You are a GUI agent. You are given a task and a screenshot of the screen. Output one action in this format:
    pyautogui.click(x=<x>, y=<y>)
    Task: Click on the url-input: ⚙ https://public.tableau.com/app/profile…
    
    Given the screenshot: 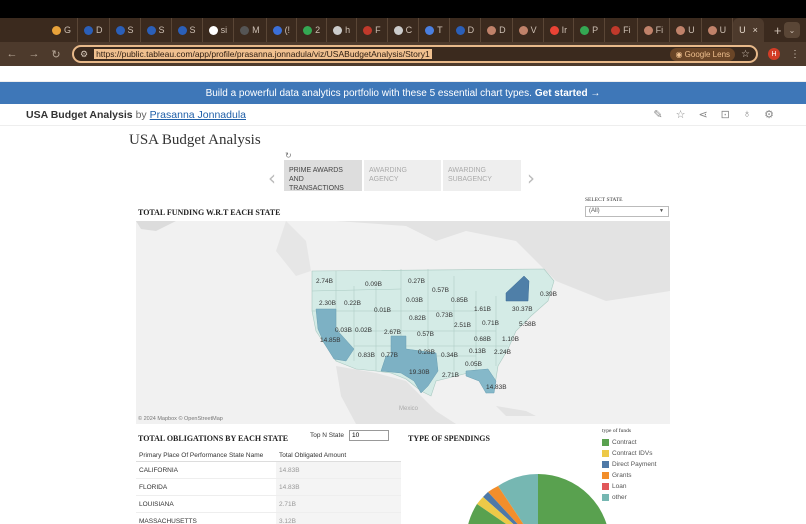 What is the action you would take?
    pyautogui.click(x=415, y=54)
    